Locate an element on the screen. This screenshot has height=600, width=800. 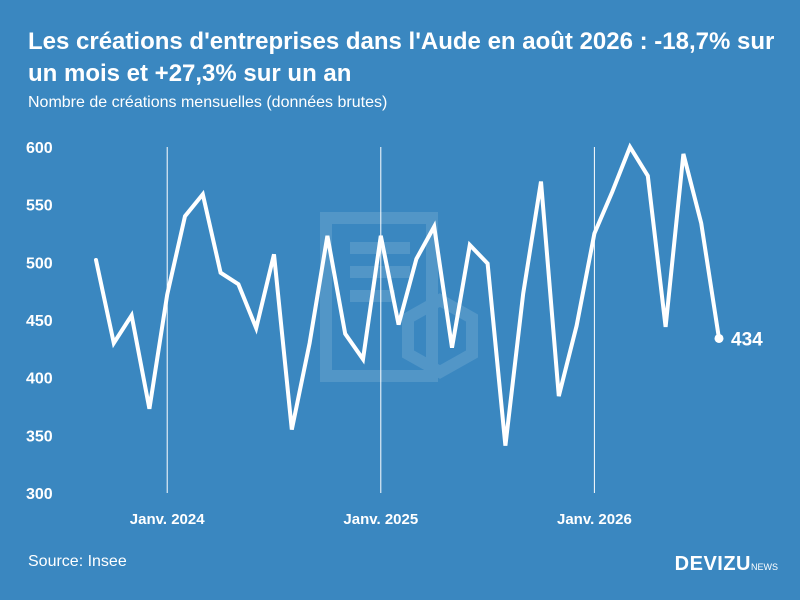
brand-name: DEVIZU is located at coordinates (712, 564).